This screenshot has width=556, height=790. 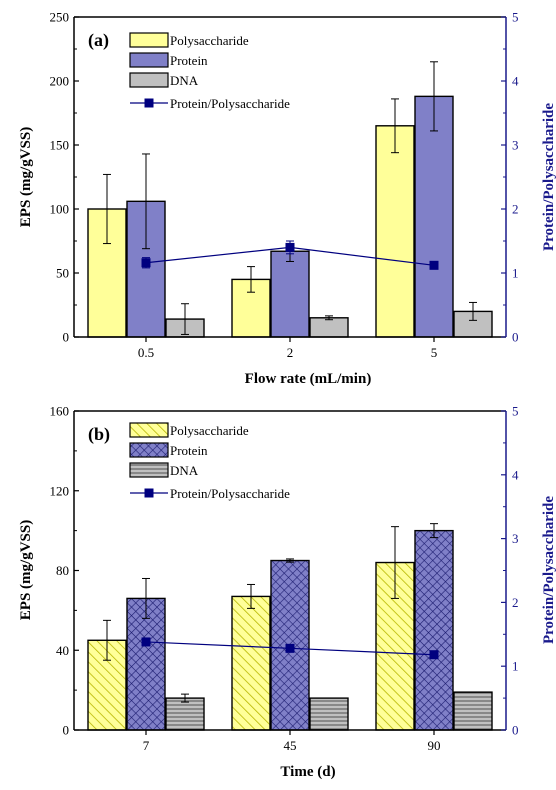 What do you see at coordinates (308, 379) in the screenshot?
I see `x-axis-label-a: Flow rate (mL/min)` at bounding box center [308, 379].